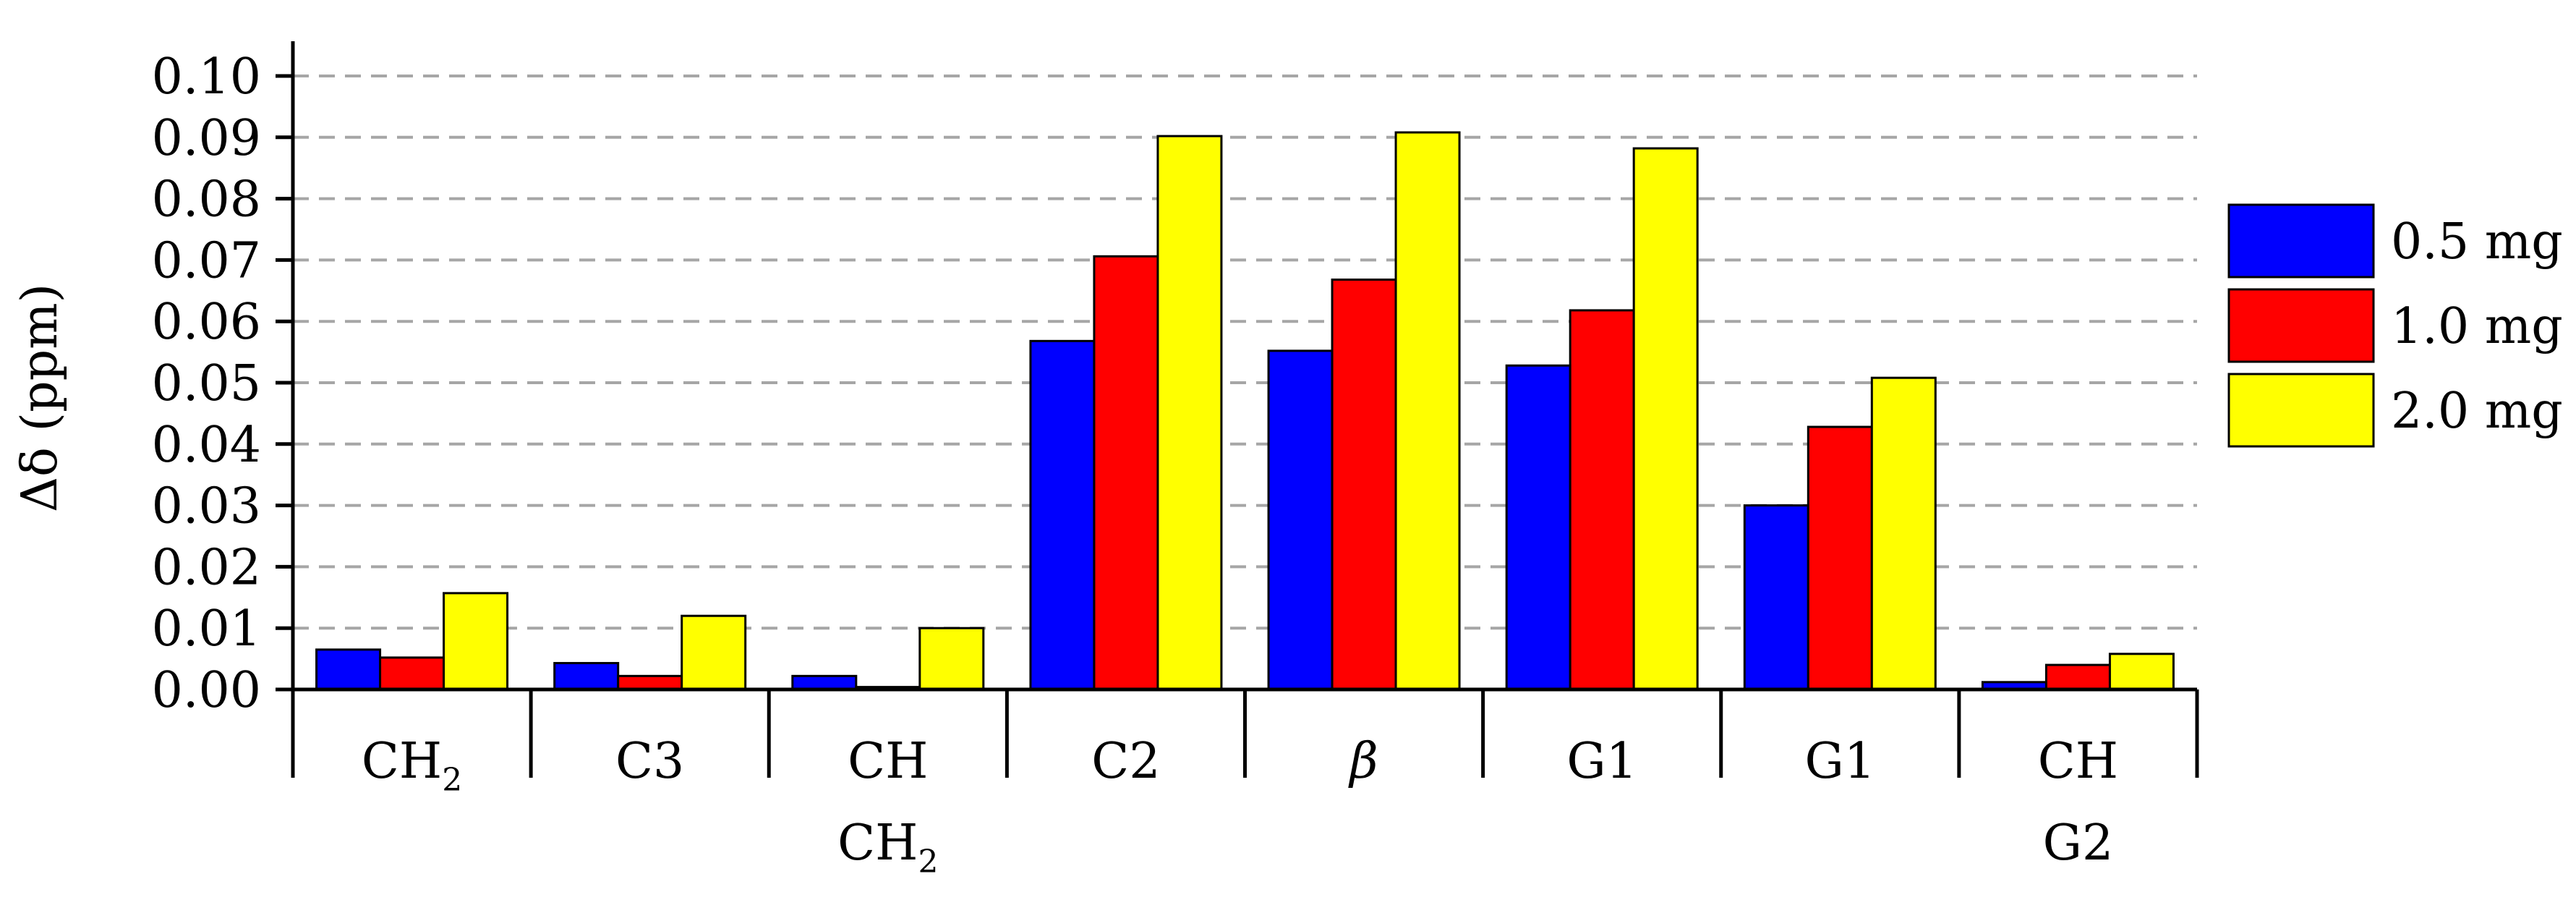 This screenshot has height=900, width=2576. I want to click on x-category-label: C3, so click(649, 761).